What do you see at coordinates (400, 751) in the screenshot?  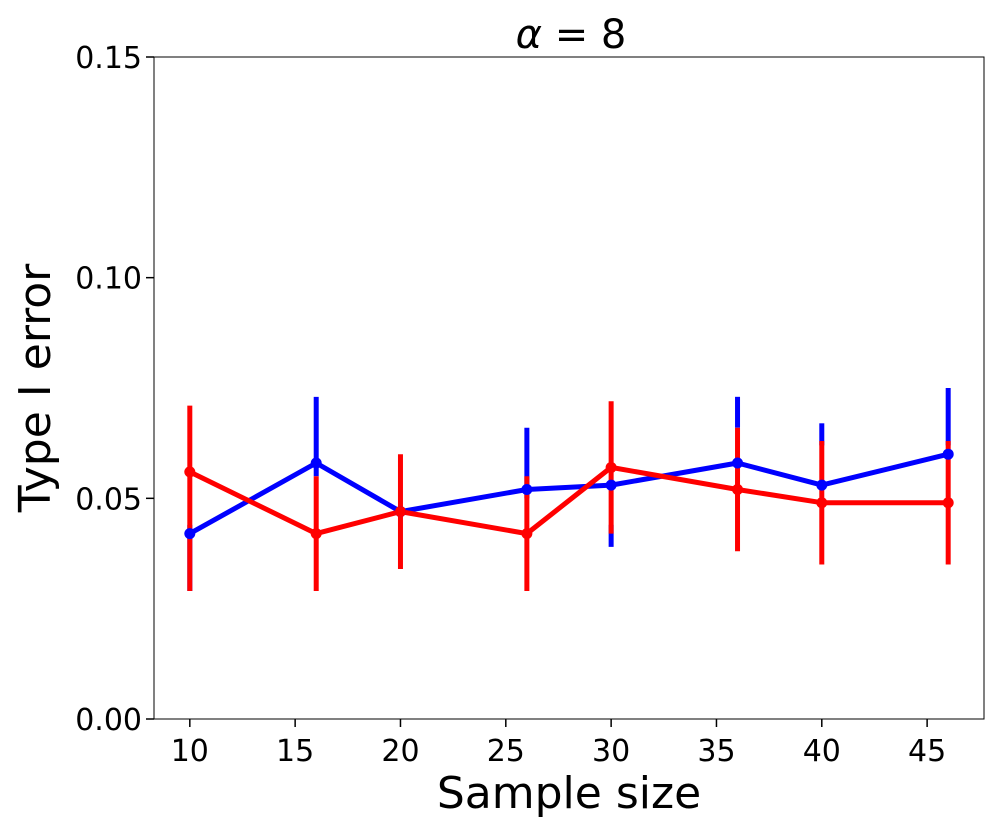 I see `x-tick-label: 20` at bounding box center [400, 751].